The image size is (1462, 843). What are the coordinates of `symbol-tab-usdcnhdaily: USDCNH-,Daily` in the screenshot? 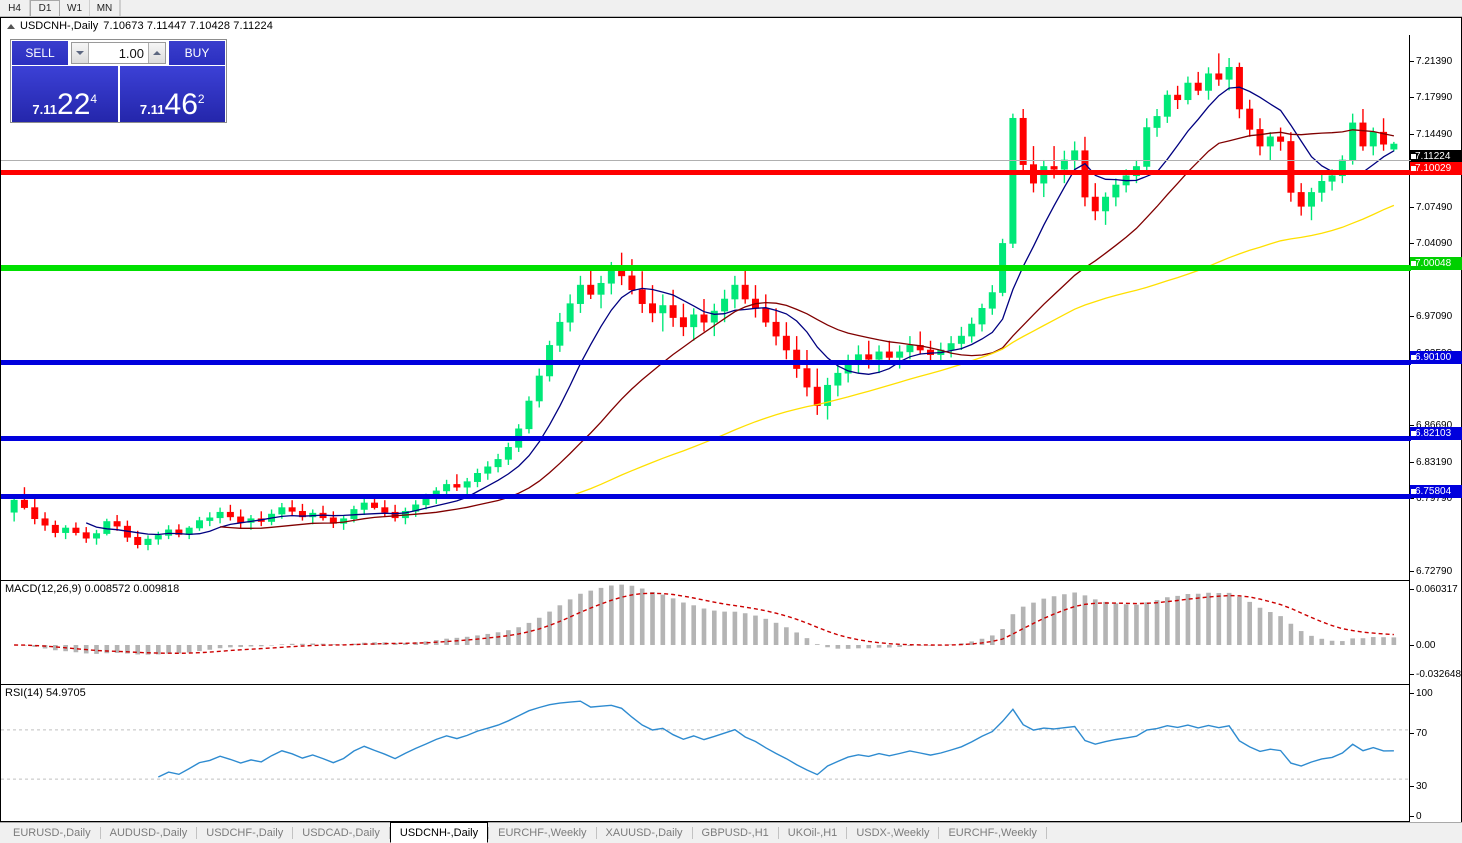 It's located at (439, 832).